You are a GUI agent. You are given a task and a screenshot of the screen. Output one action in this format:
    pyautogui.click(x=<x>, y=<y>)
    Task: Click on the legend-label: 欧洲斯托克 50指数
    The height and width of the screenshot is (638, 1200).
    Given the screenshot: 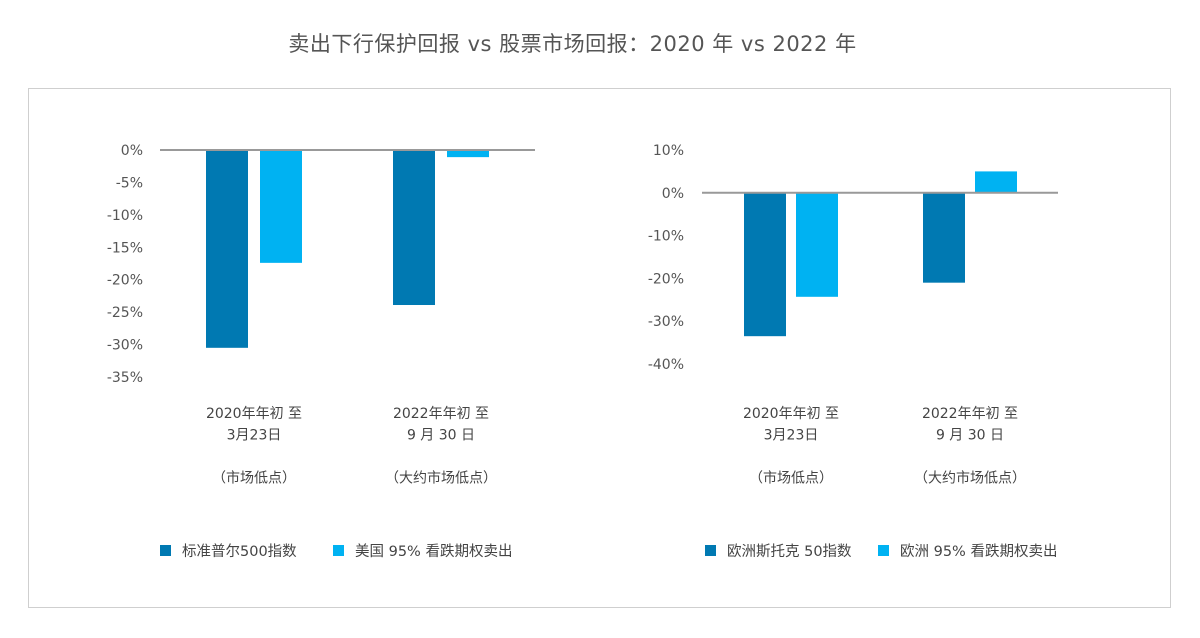 What is the action you would take?
    pyautogui.click(x=789, y=551)
    